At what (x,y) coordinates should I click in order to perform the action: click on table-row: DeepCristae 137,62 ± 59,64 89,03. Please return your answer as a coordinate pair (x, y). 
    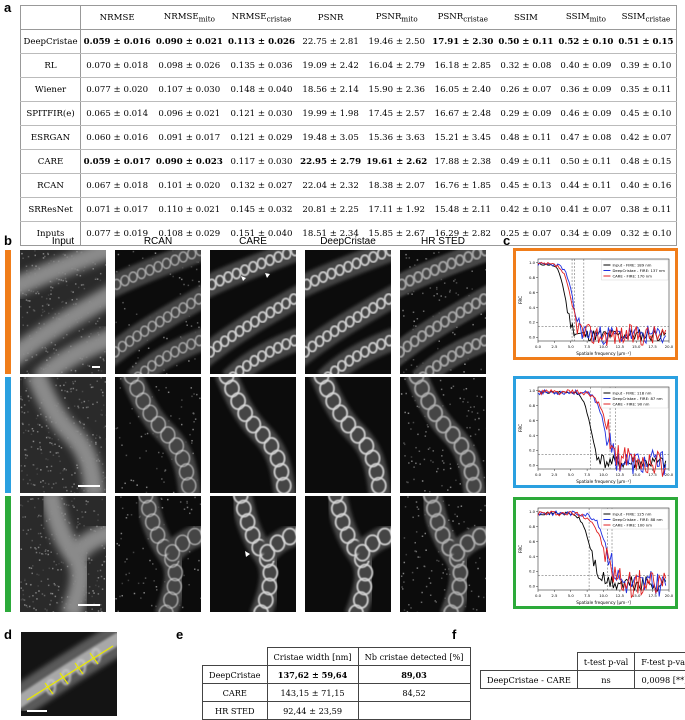
    Looking at the image, I should click on (337, 675).